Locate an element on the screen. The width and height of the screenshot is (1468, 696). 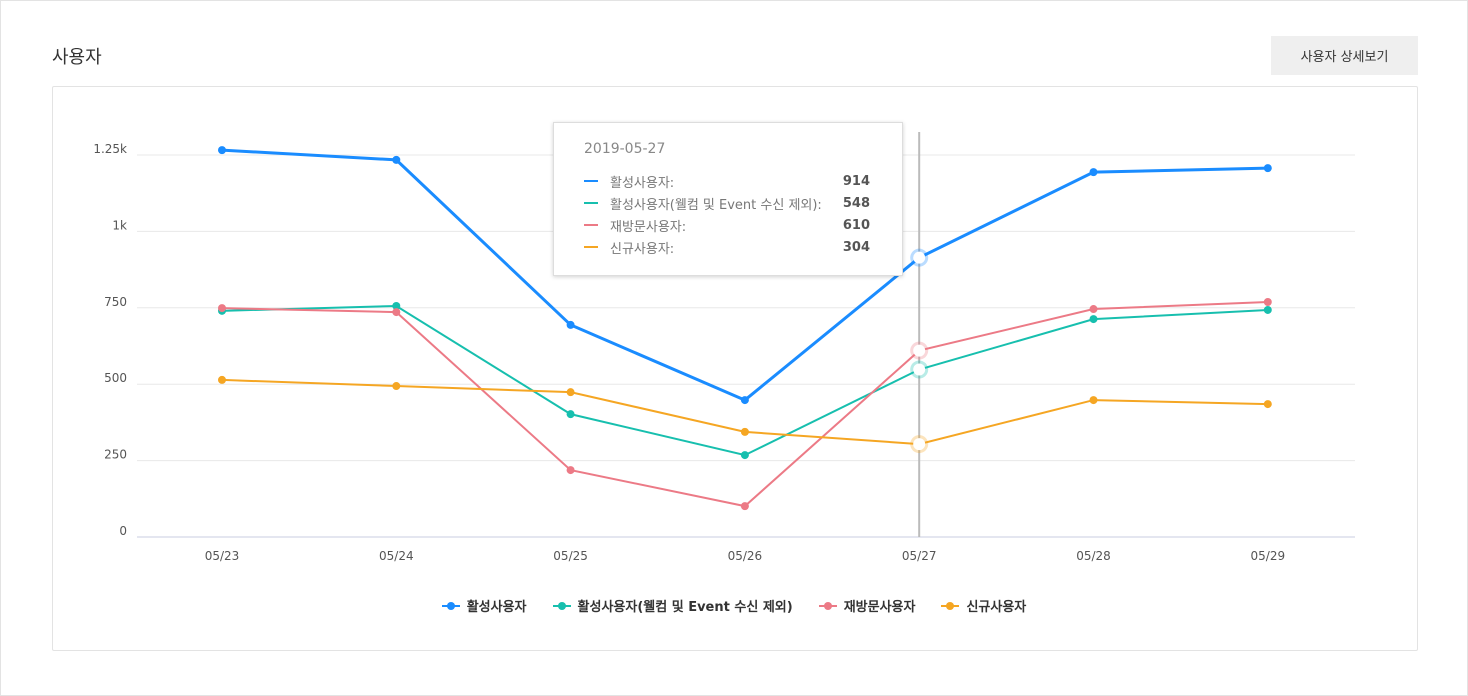
user-detail-button: 사용자 상세보기 is located at coordinates (1344, 55).